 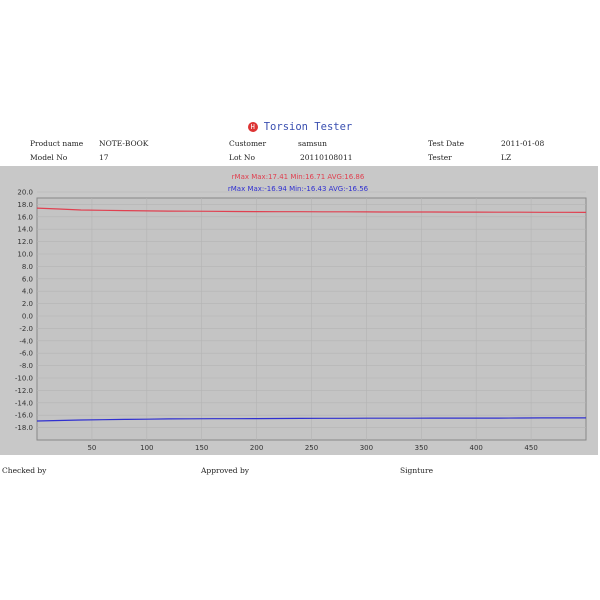 I want to click on y-tick-label: -14.0, so click(x=24, y=403).